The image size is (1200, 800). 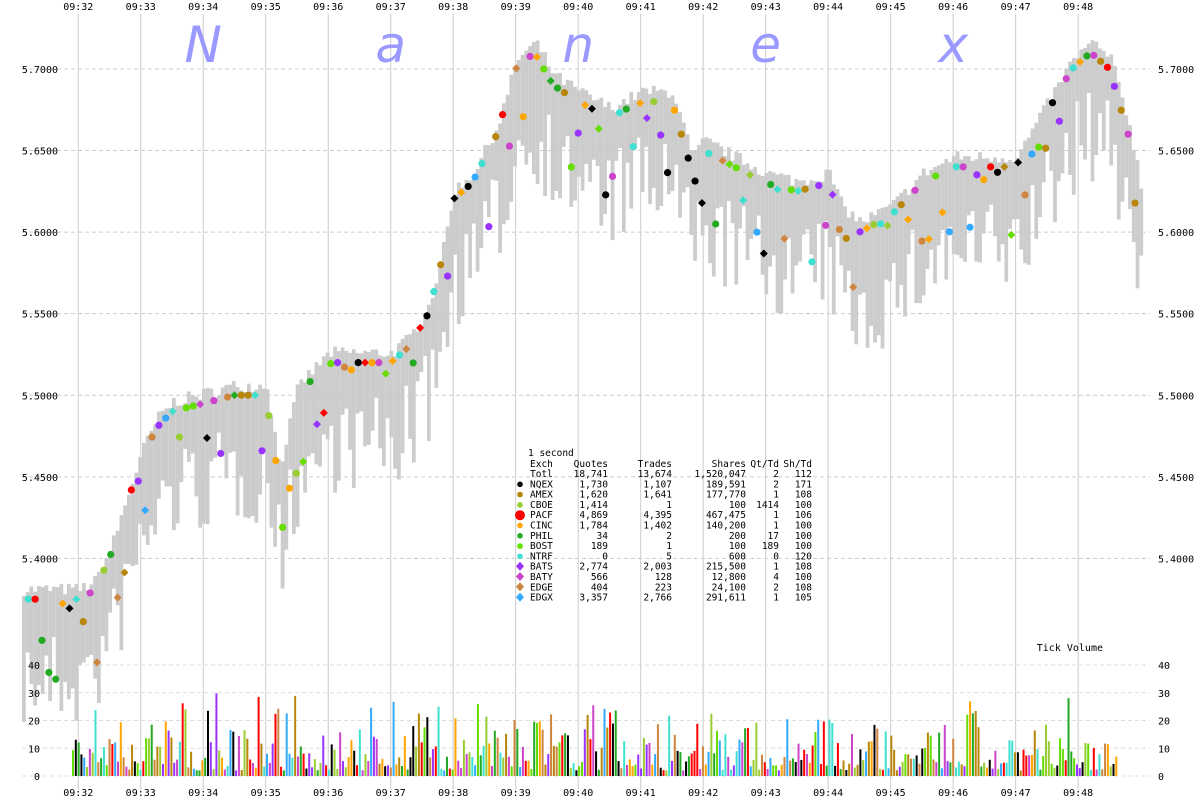 I want to click on x-tick-label-bottom: 09:48, so click(x=1078, y=793).